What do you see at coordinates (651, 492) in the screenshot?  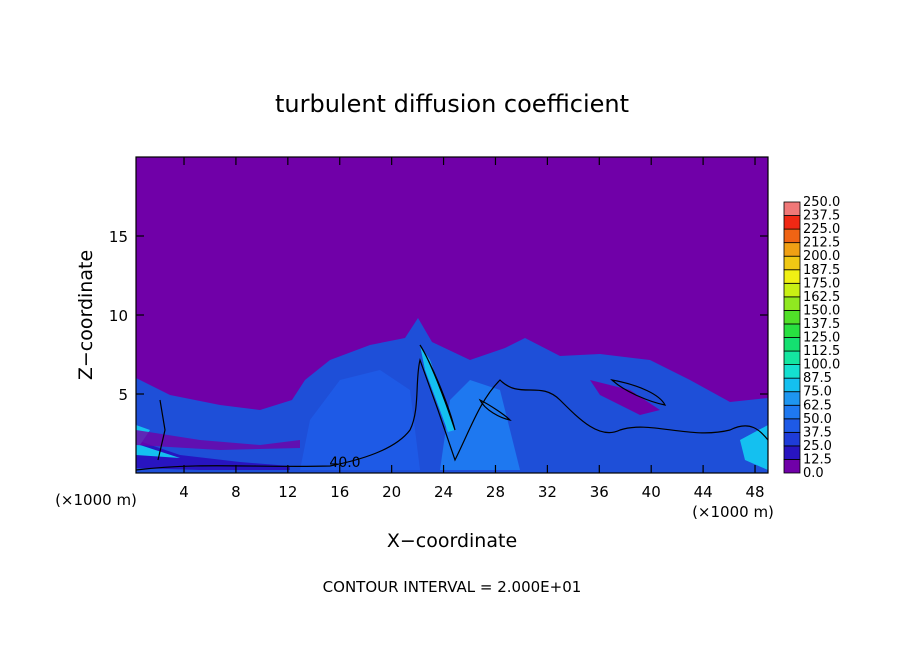 I see `x-tick-label: 40` at bounding box center [651, 492].